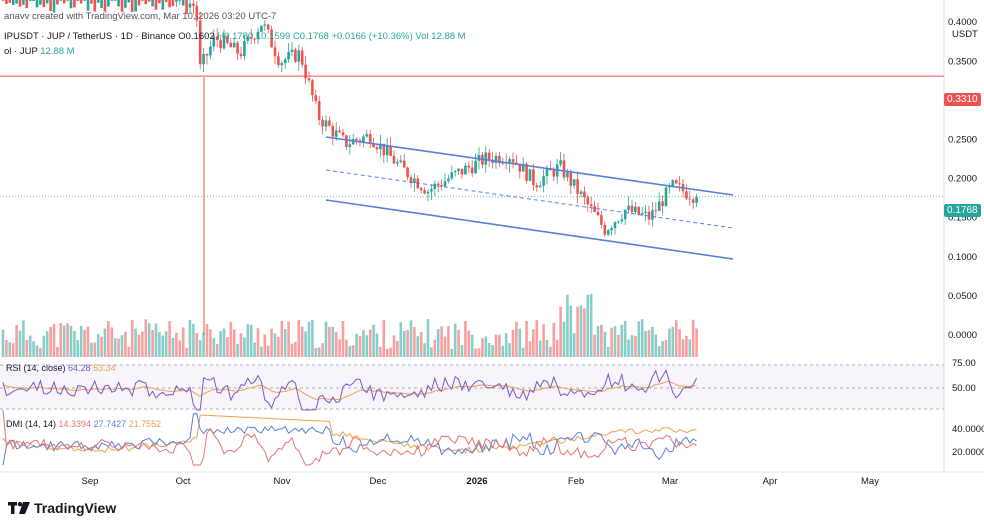  I want to click on rsi-legend: RSI (14, close) 64.28 53.34, so click(61, 368).